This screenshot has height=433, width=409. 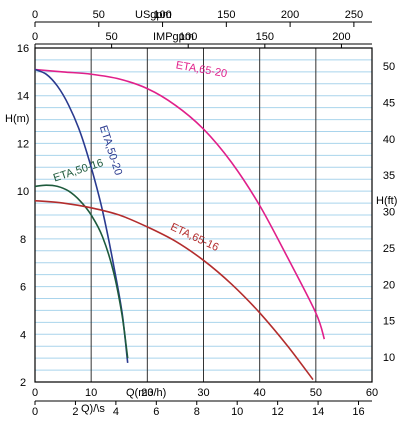 I want to click on y2-tick-label: 25, so click(x=389, y=249).